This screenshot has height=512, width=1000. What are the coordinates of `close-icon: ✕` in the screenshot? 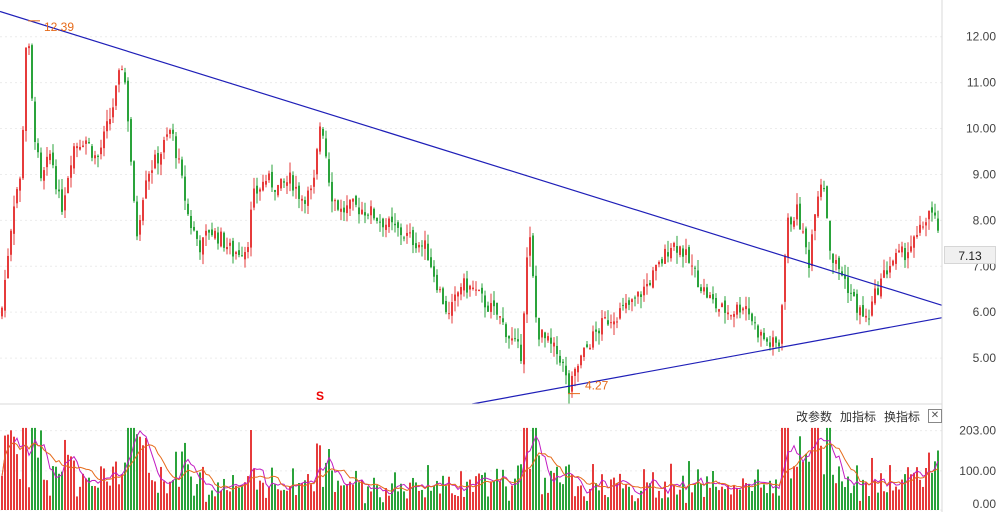 It's located at (935, 416).